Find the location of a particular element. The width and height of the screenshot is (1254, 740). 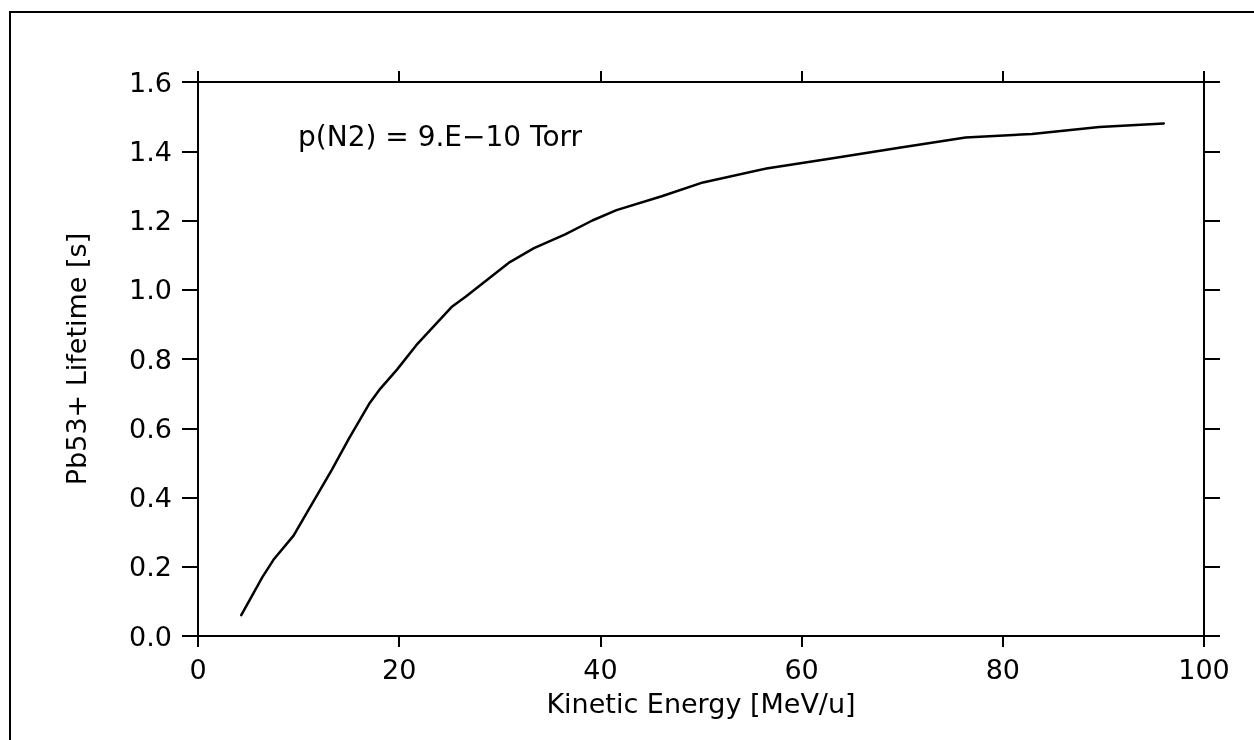

y-tick-label: 1.4 is located at coordinates (150, 151).